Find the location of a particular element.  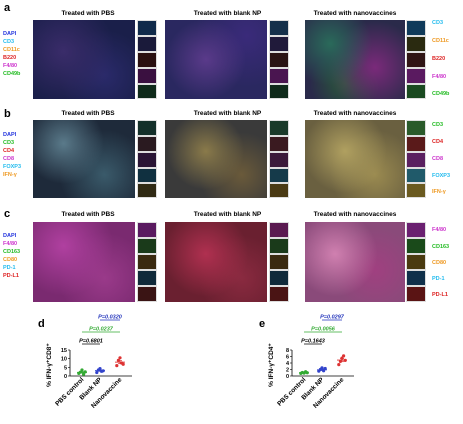

y-tick-label: 15 is located at coordinates (64, 351).